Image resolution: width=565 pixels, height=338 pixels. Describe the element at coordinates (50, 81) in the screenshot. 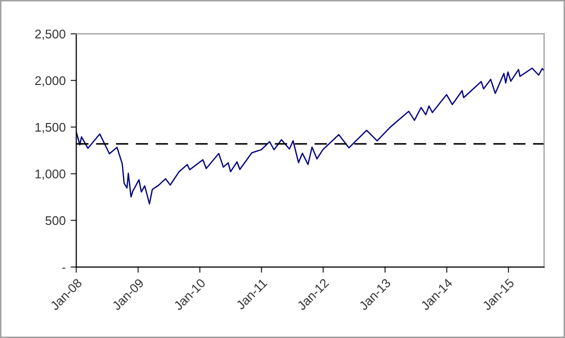

I see `y-tick-label: 2,000` at that location.